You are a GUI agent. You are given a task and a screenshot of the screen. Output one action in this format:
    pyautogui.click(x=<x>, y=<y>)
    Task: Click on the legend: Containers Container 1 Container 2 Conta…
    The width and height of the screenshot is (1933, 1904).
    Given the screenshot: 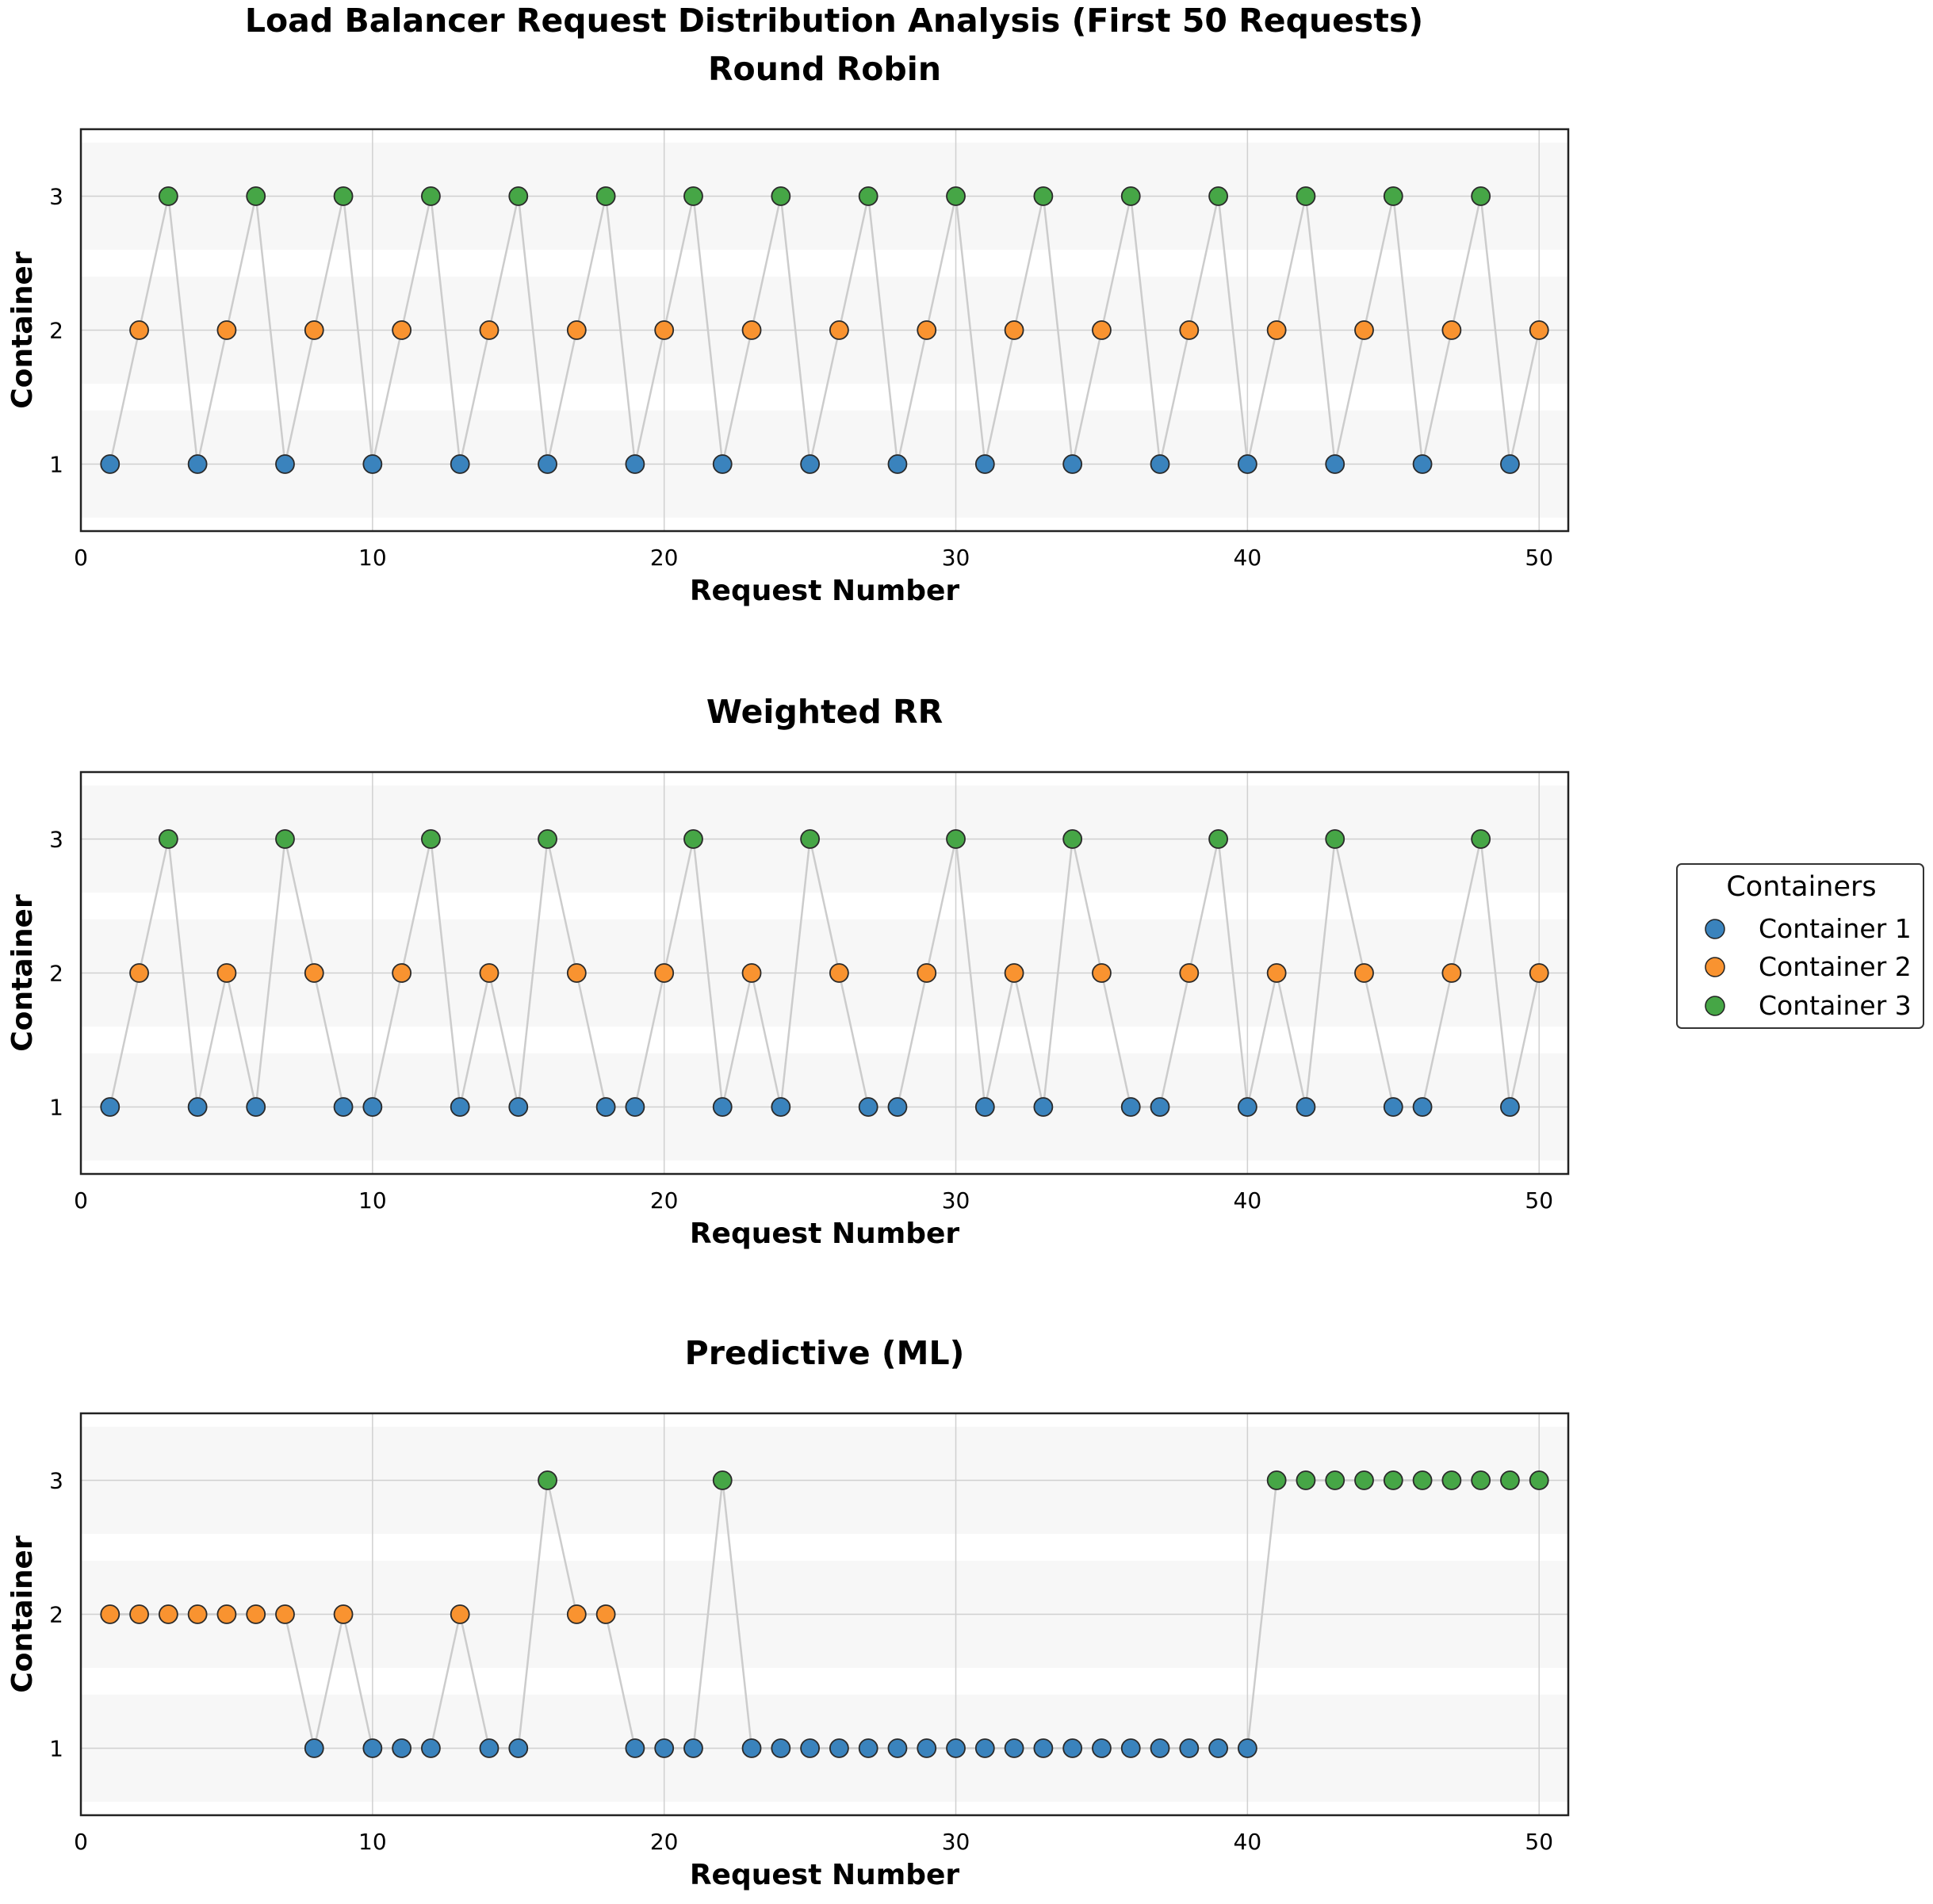 What is the action you would take?
    pyautogui.click(x=1800, y=946)
    